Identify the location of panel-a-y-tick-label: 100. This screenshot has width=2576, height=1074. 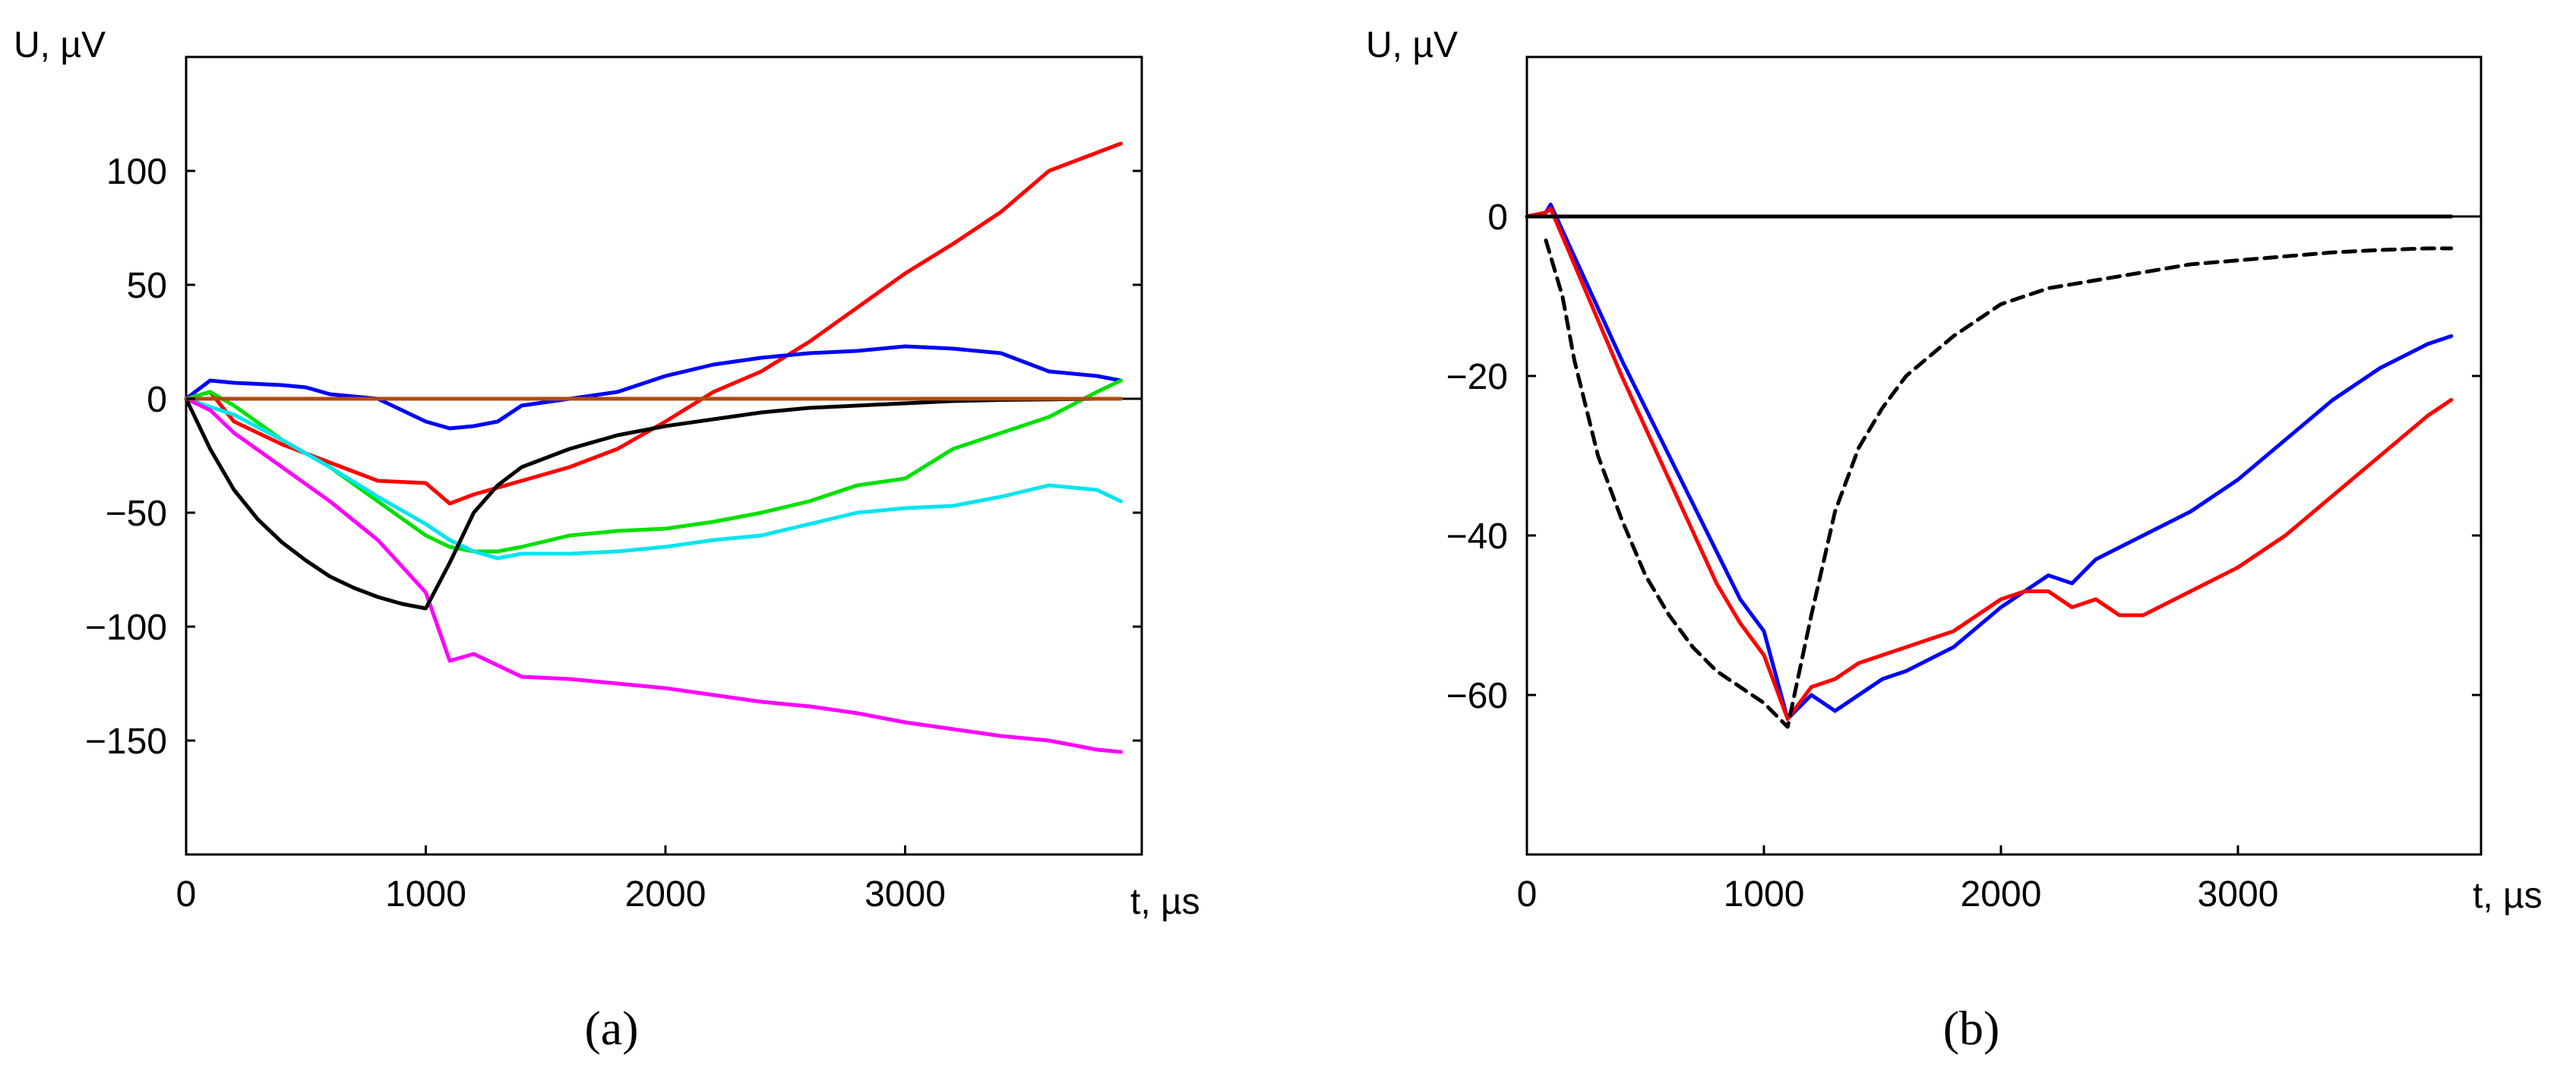
(136, 172).